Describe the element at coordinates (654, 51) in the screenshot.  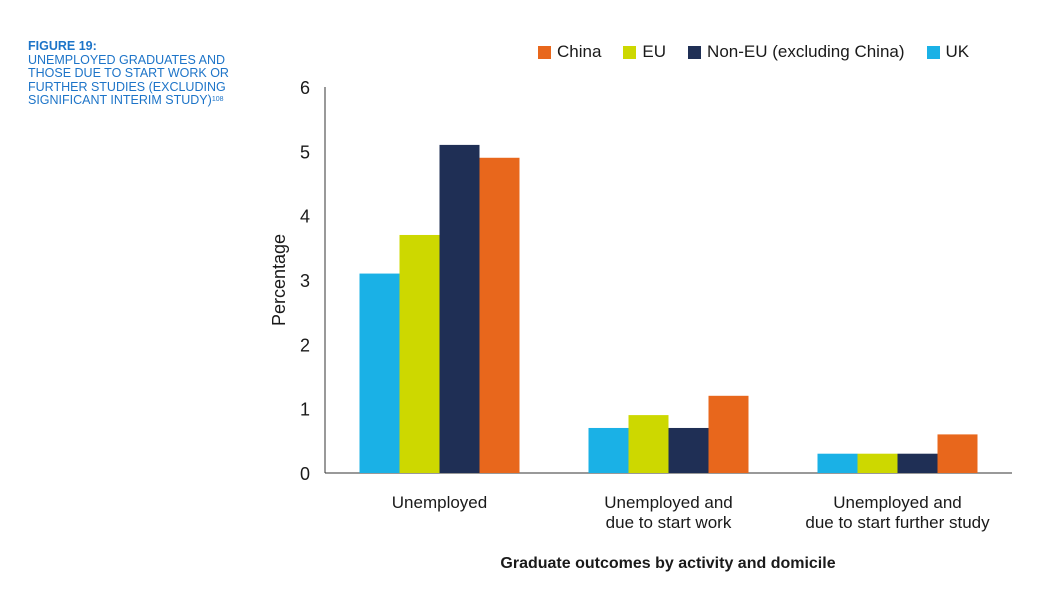
I see `legend-label-eu: EU` at that location.